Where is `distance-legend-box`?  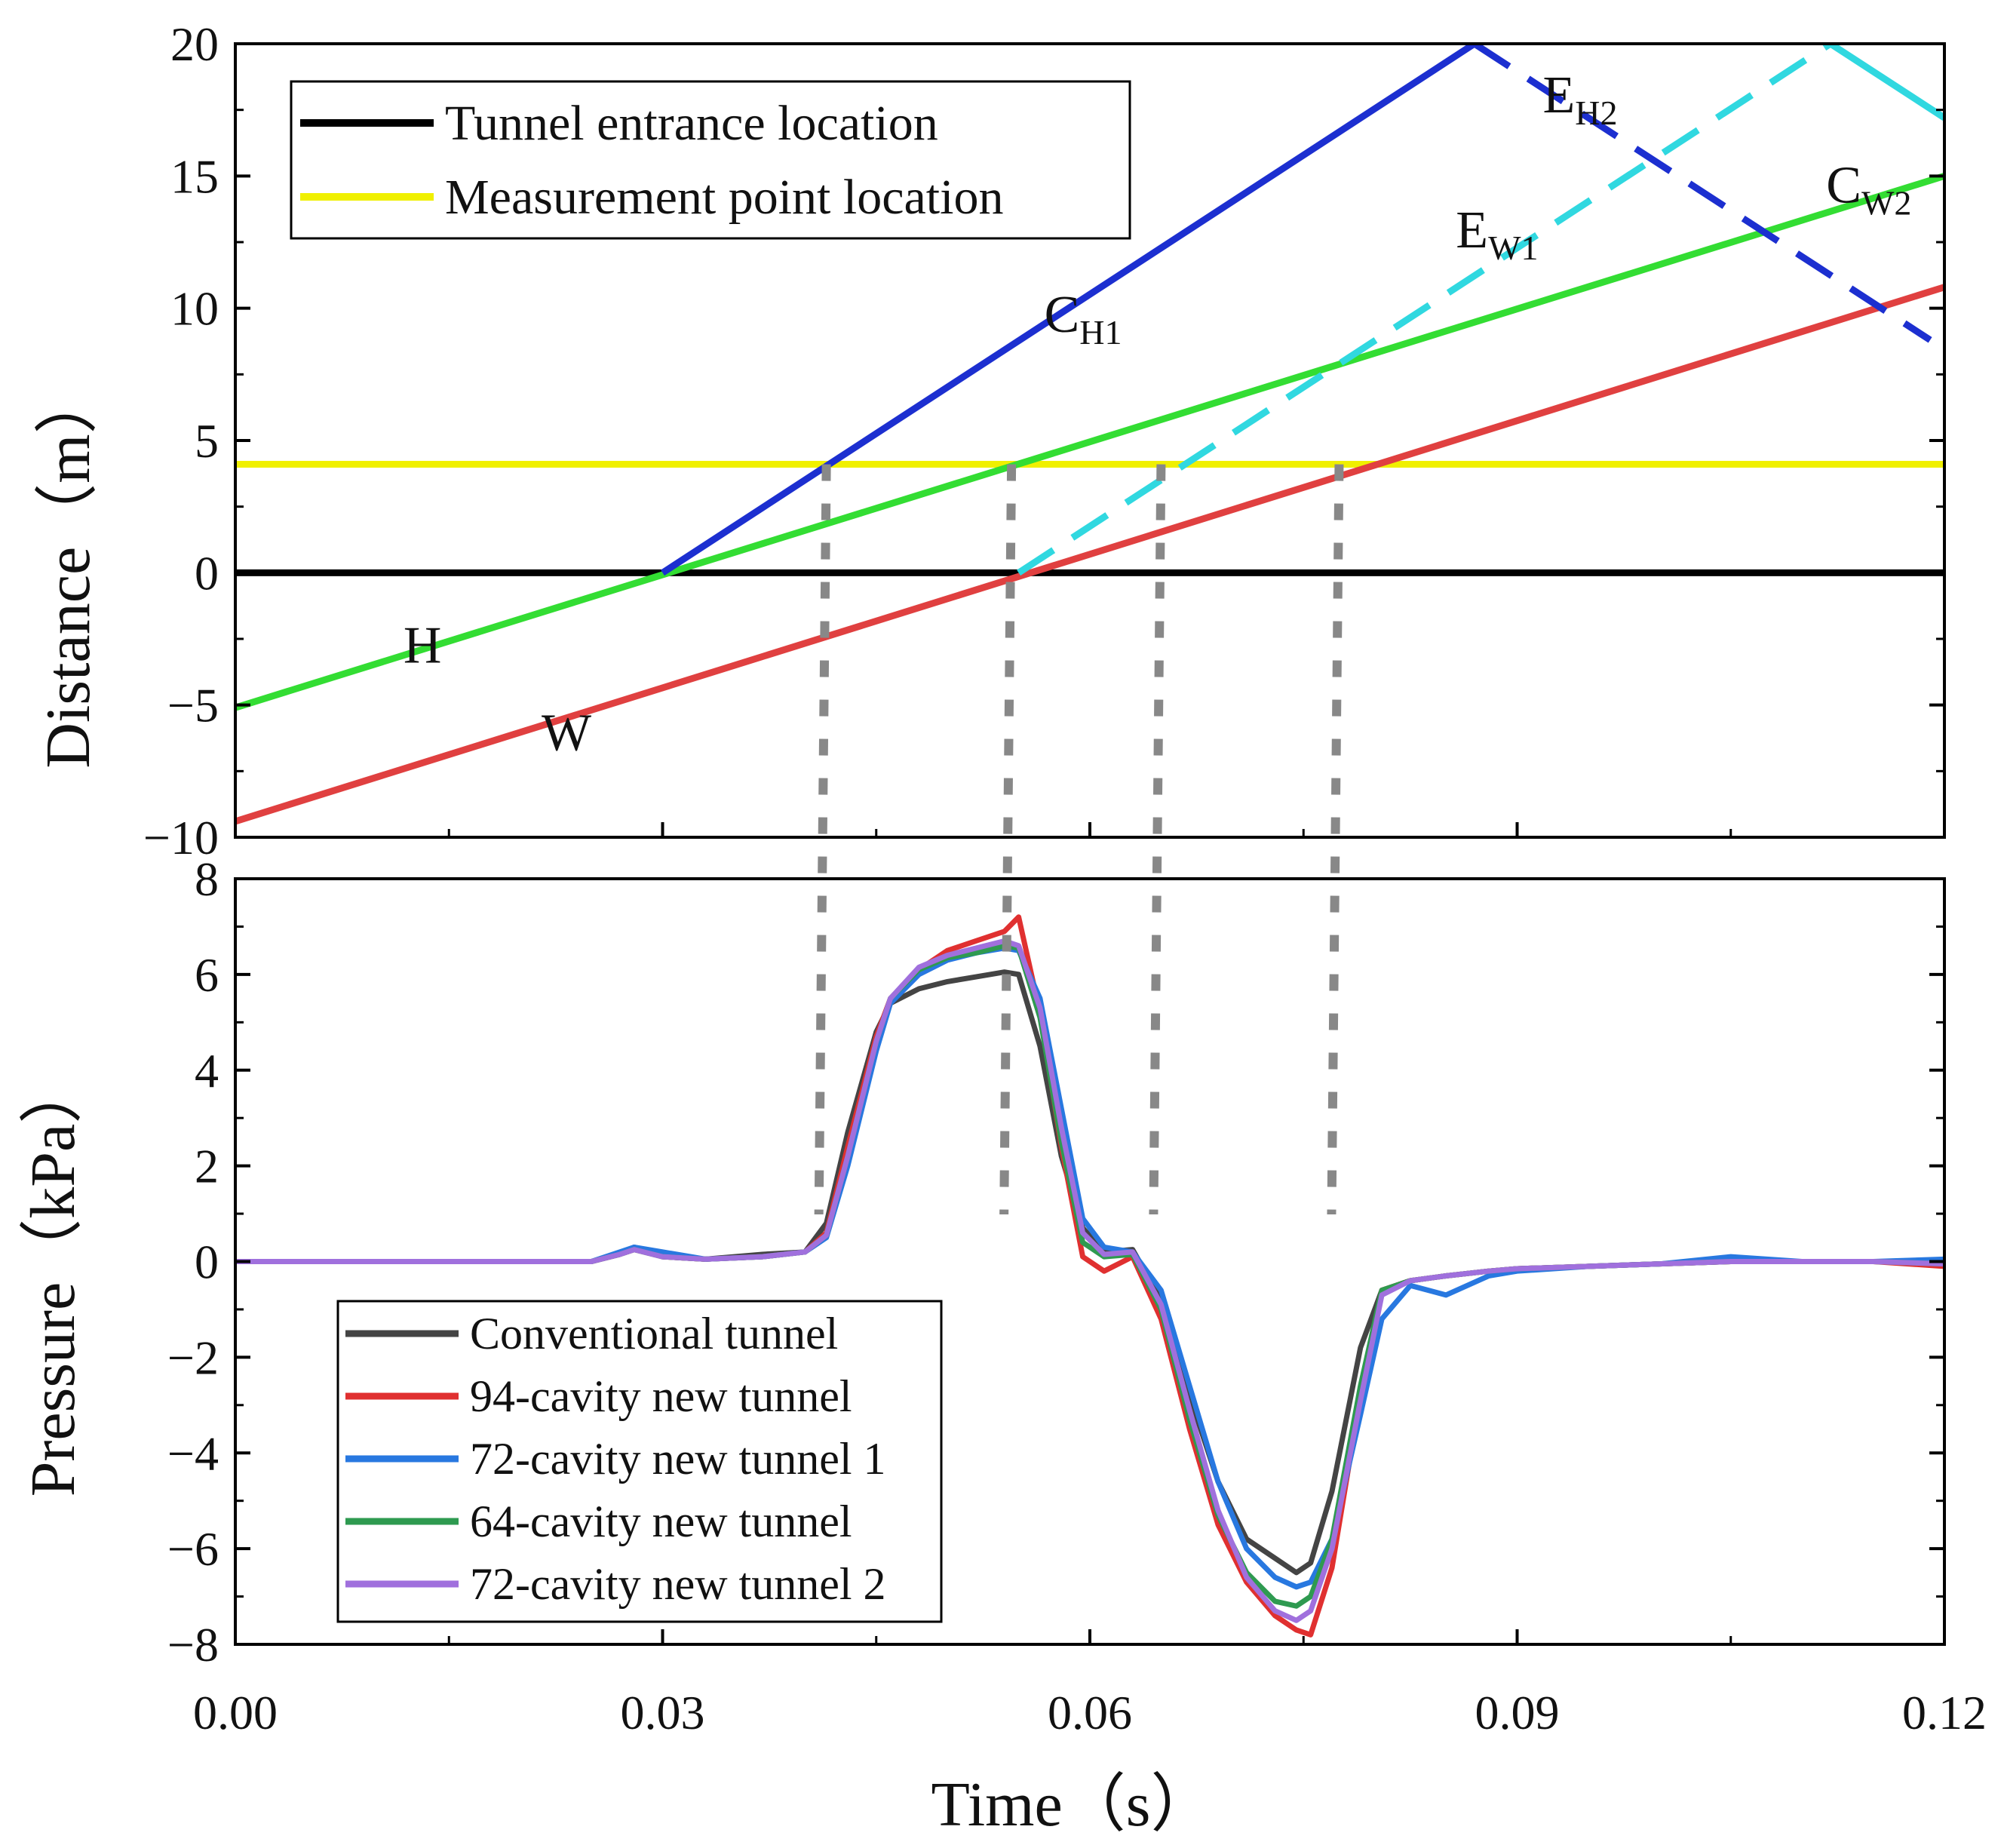
distance-legend-box is located at coordinates (710, 160).